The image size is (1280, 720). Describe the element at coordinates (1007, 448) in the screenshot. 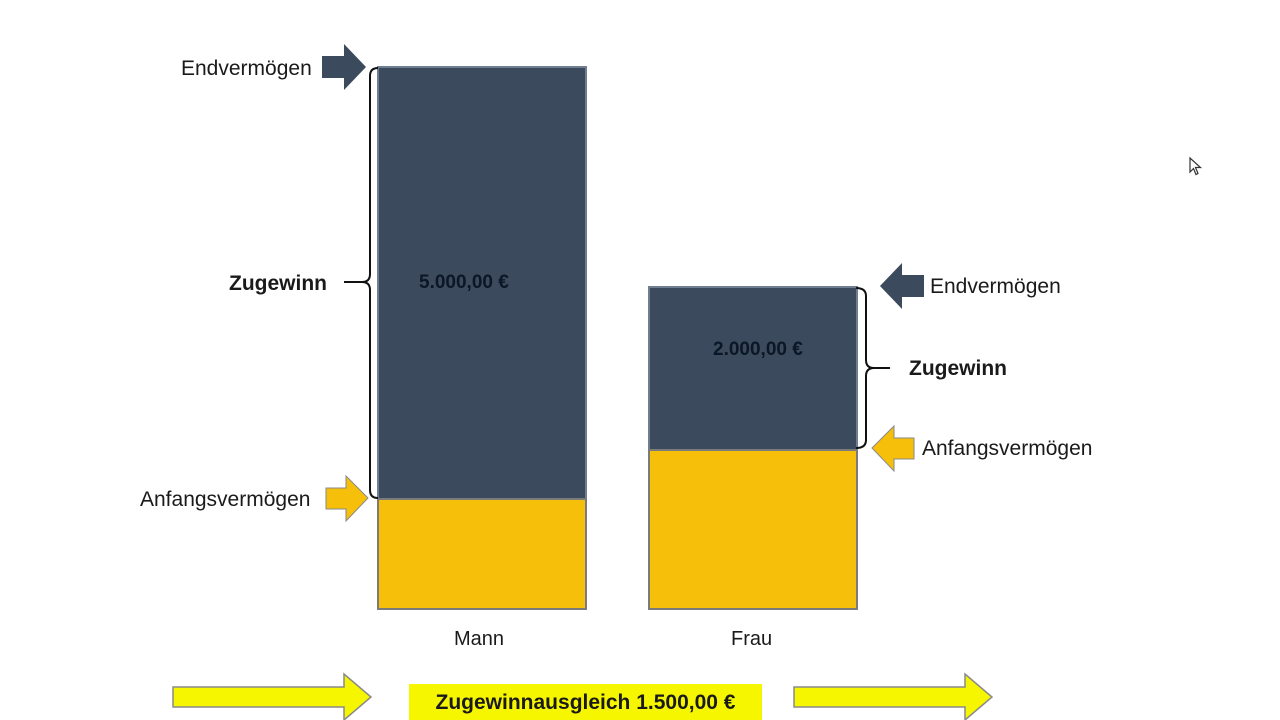

I see `label-anfangsvermoegen-frau: Anfangsvermögen` at that location.